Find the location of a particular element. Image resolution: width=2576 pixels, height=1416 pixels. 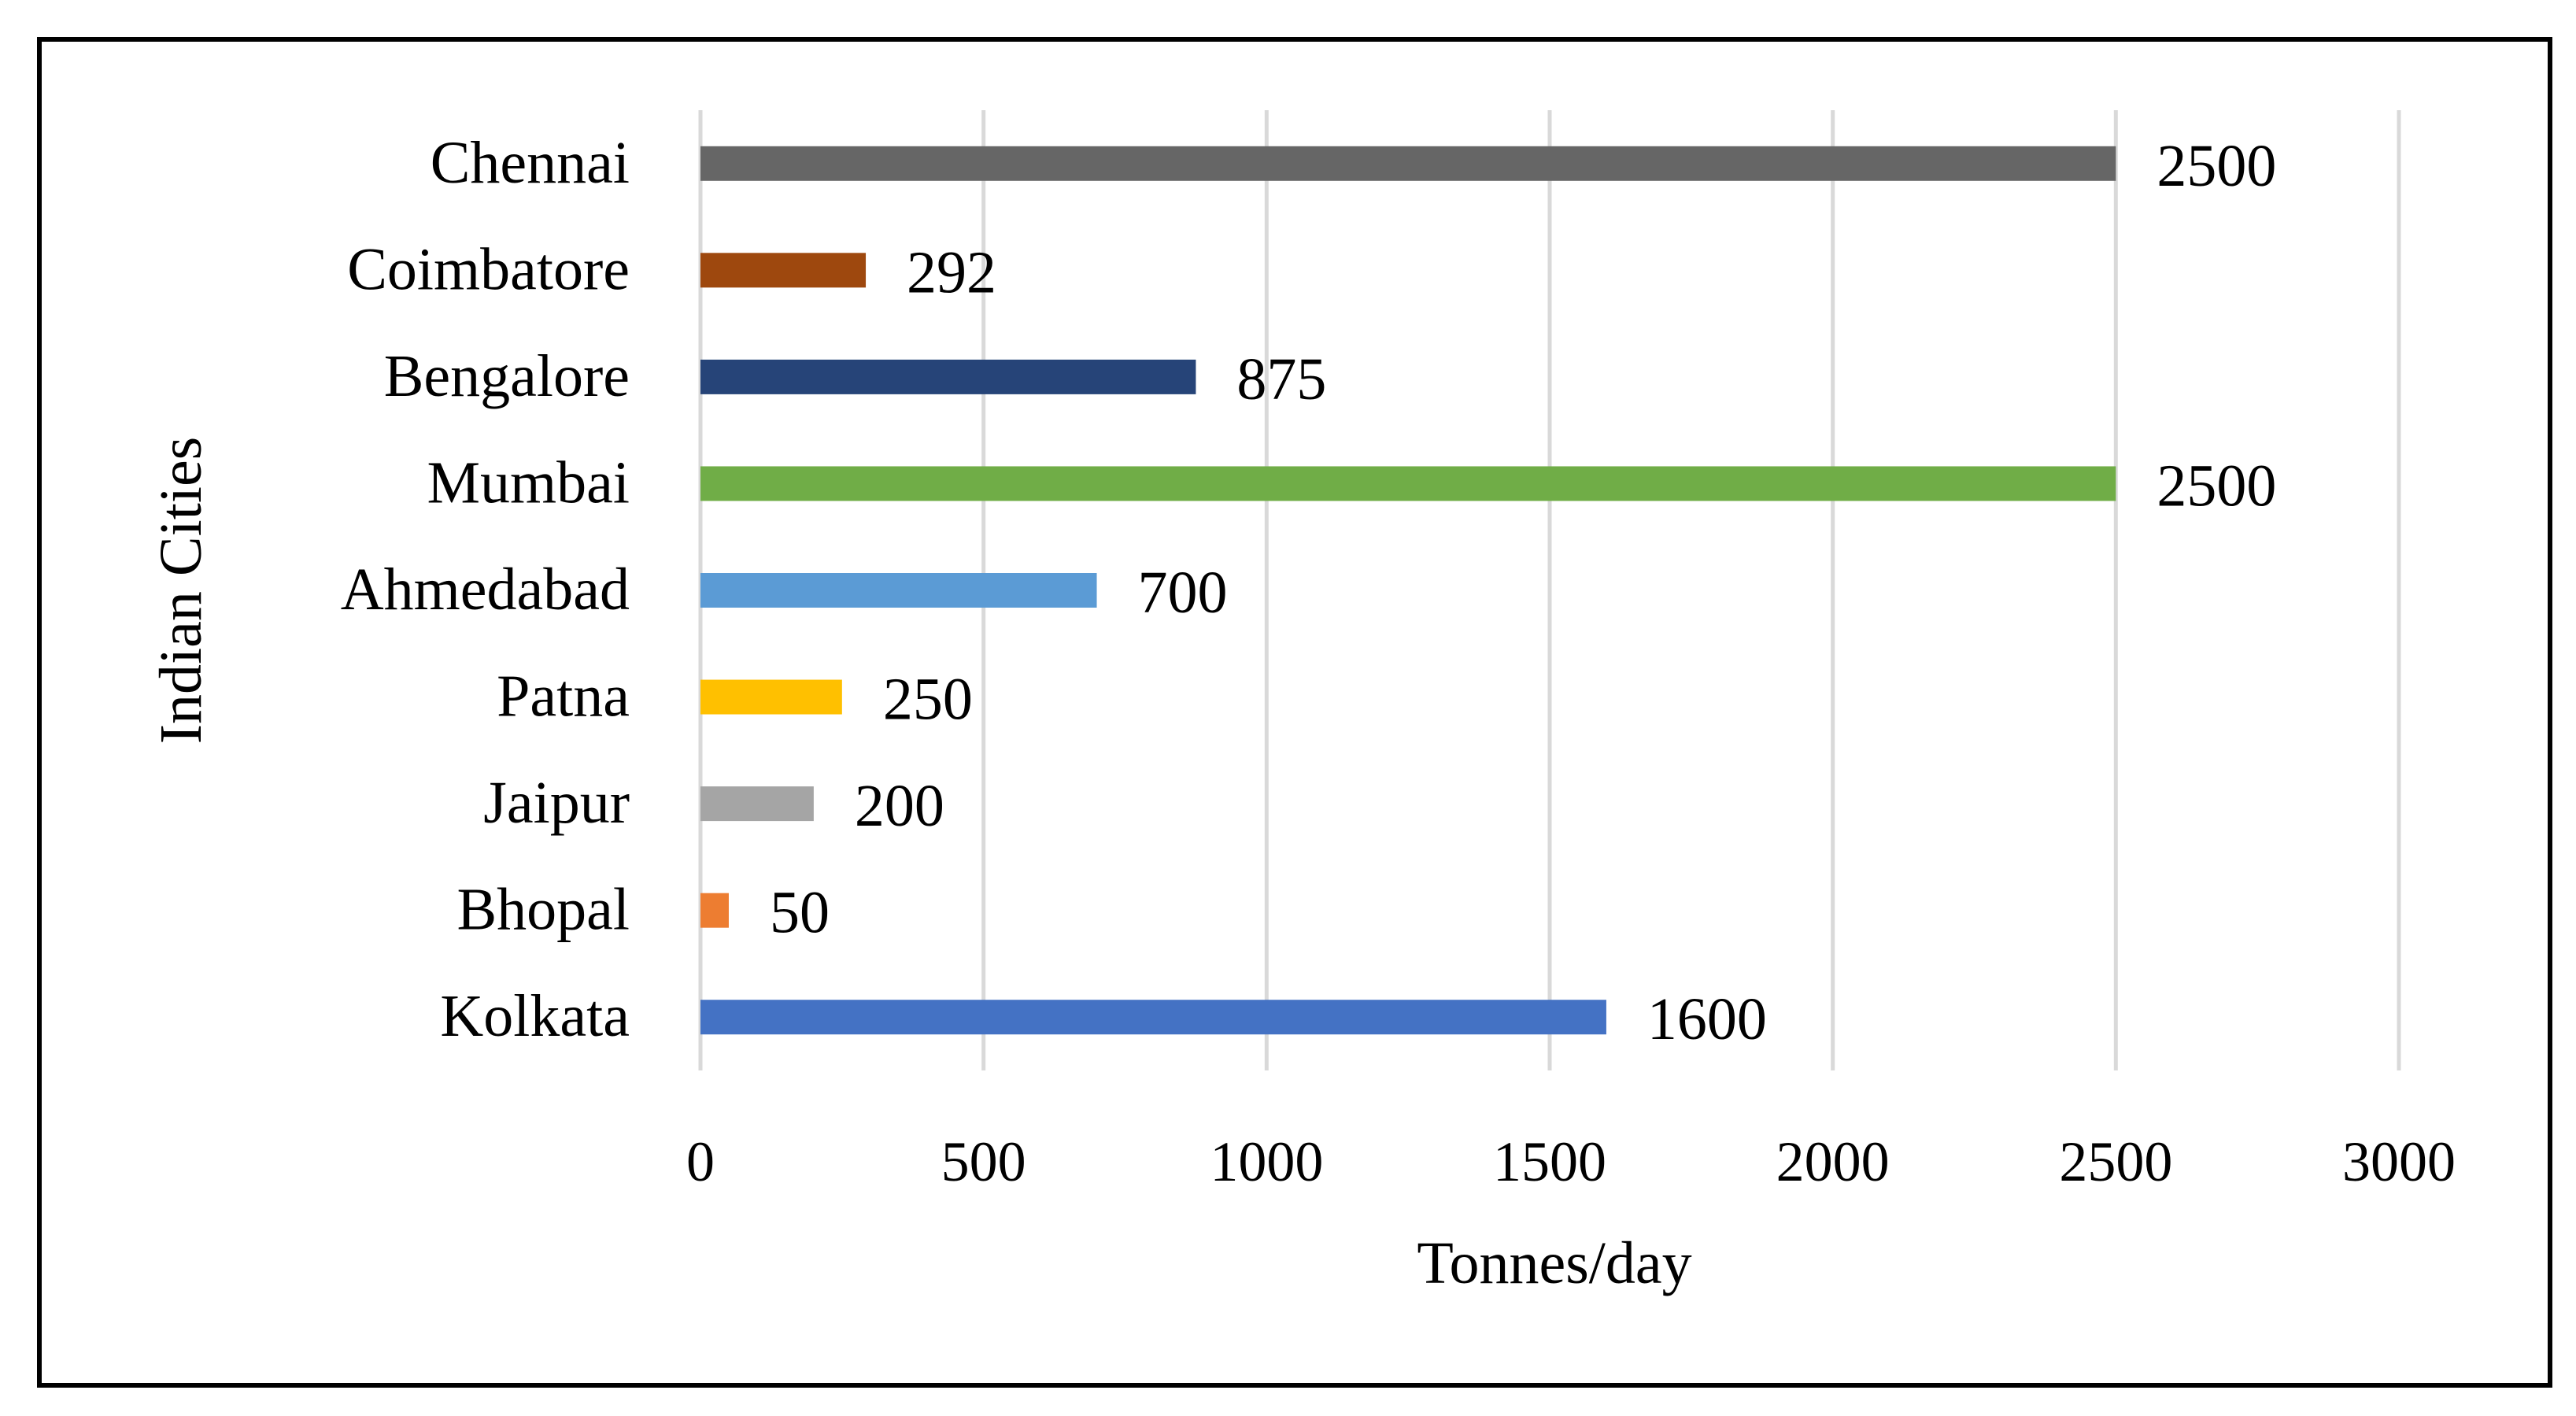

bar-chennai is located at coordinates (1408, 163).